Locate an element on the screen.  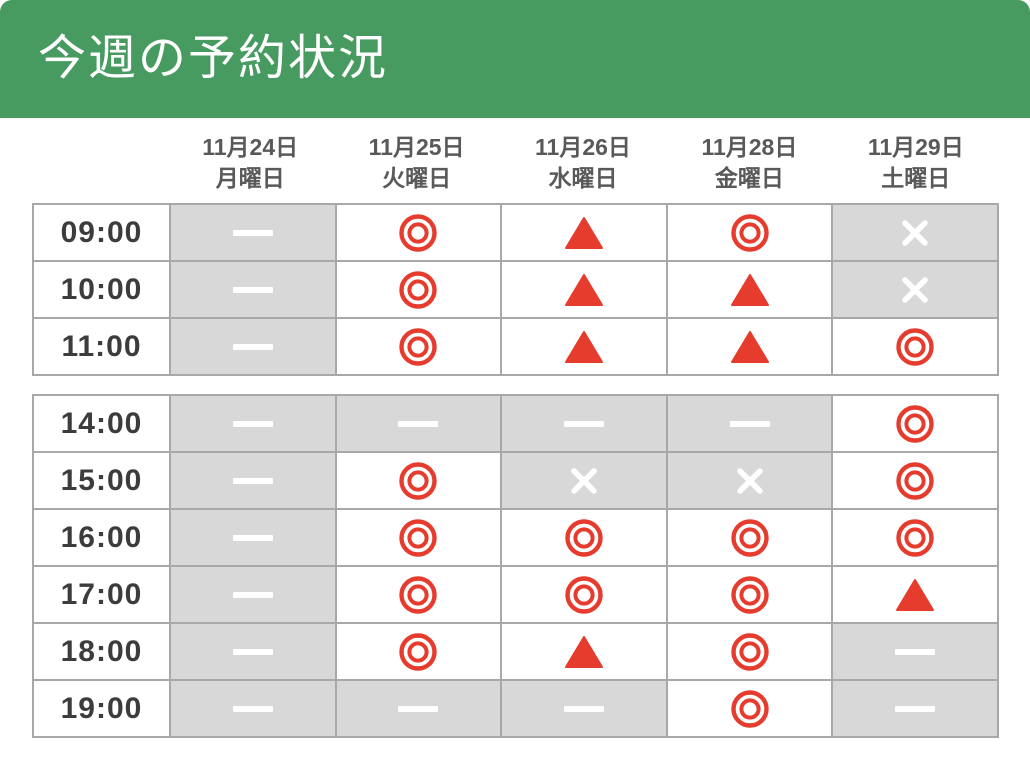
slot-cell-14:00-col0 is located at coordinates (253, 423).